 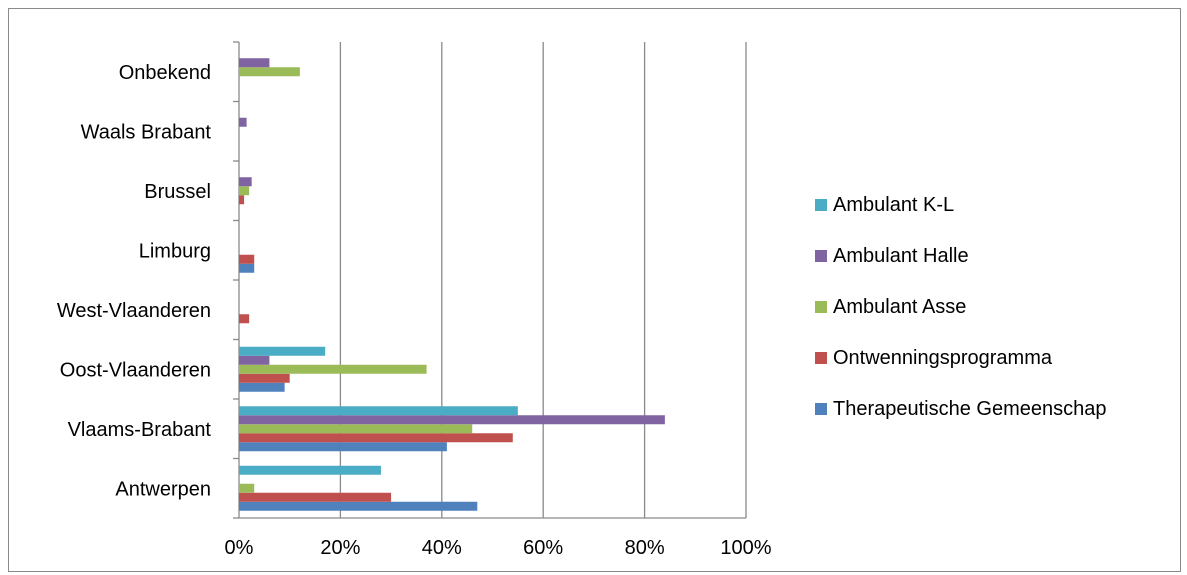 I want to click on legend-item: Ambulant K-L, so click(x=884, y=205).